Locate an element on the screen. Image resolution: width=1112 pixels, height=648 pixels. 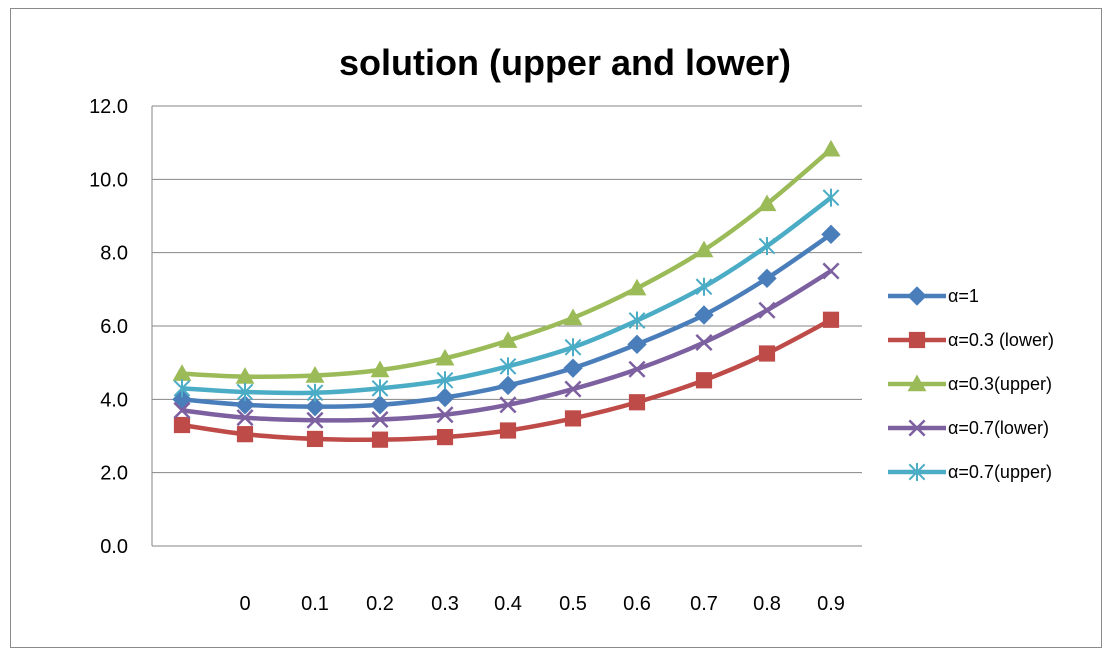
x-tick-label: 0.4 is located at coordinates (508, 604).